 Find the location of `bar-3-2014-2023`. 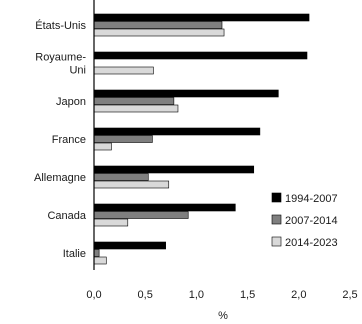

bar-3-2014-2023 is located at coordinates (136, 108).